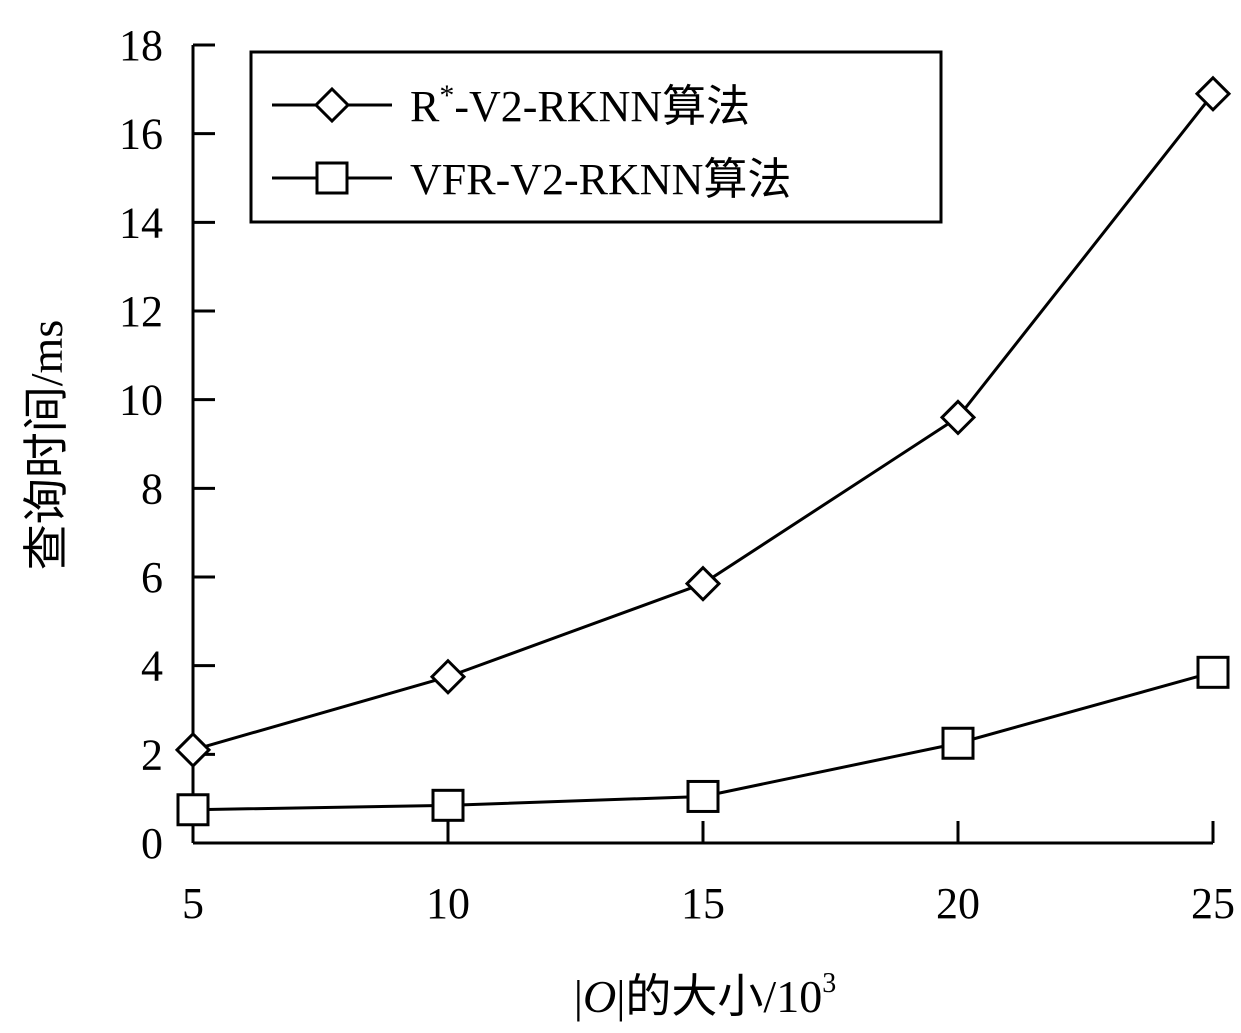  I want to click on y-tick-label: 2, so click(152, 754).